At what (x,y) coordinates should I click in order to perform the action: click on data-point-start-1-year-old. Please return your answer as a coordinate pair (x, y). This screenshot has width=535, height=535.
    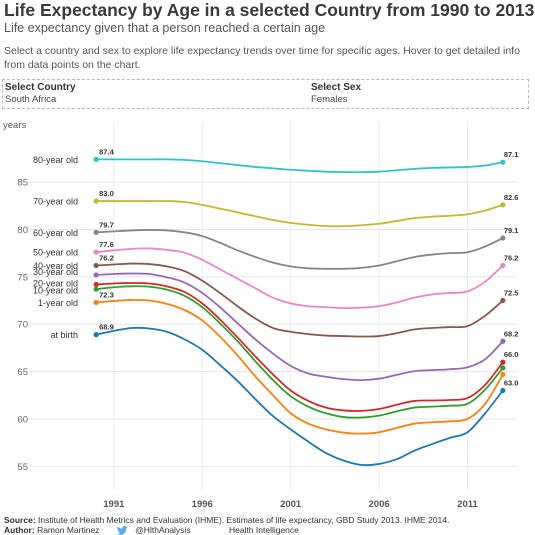
    Looking at the image, I should click on (96, 302).